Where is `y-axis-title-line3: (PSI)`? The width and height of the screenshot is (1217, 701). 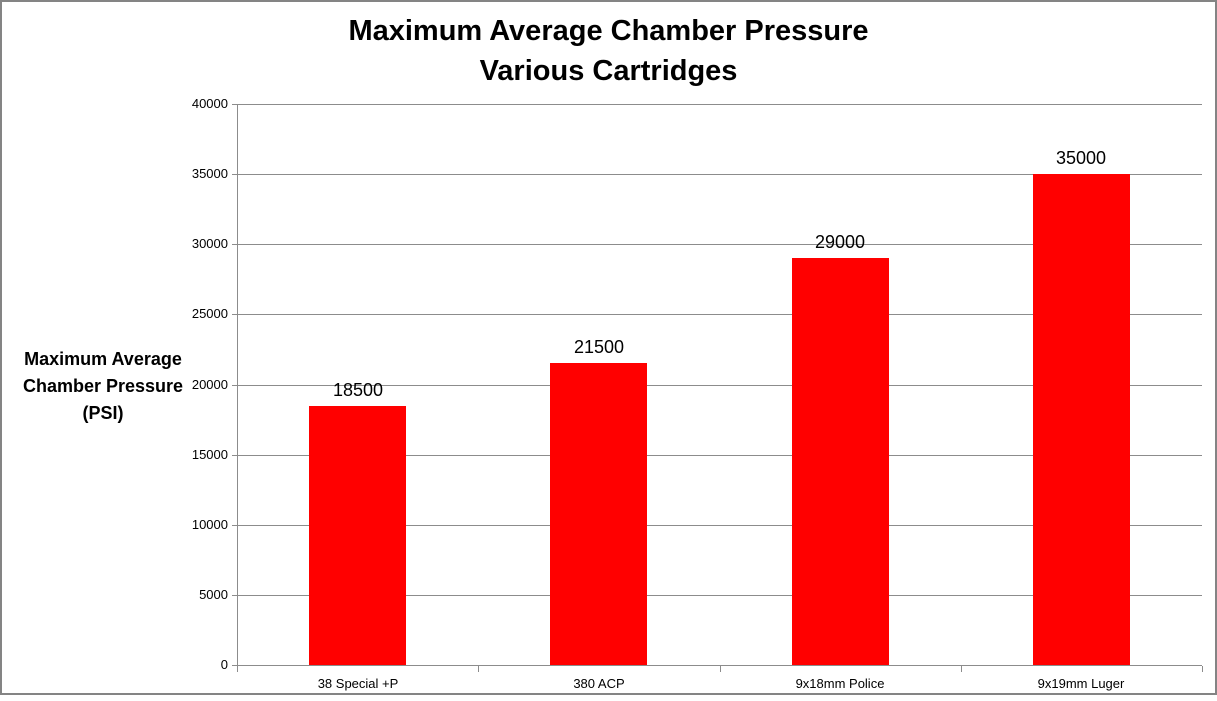 y-axis-title-line3: (PSI) is located at coordinates (103, 413).